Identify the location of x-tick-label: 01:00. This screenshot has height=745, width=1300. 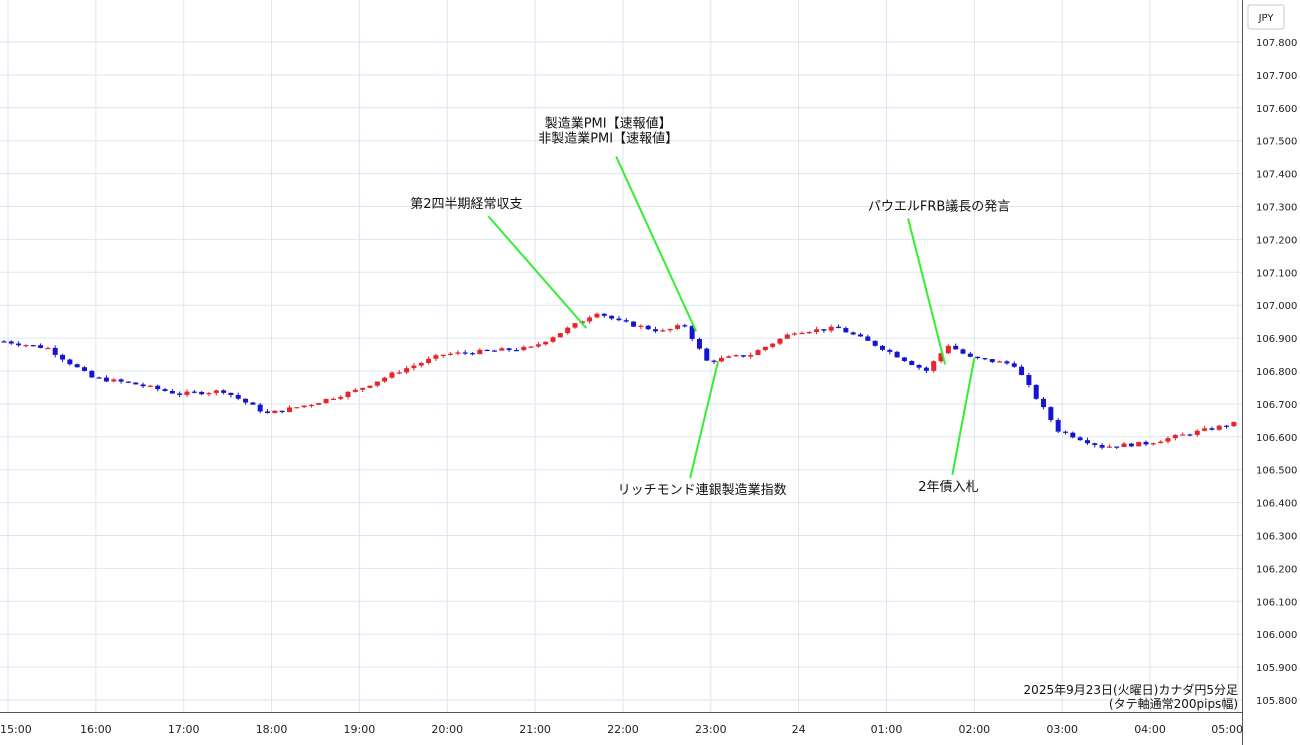
(887, 729).